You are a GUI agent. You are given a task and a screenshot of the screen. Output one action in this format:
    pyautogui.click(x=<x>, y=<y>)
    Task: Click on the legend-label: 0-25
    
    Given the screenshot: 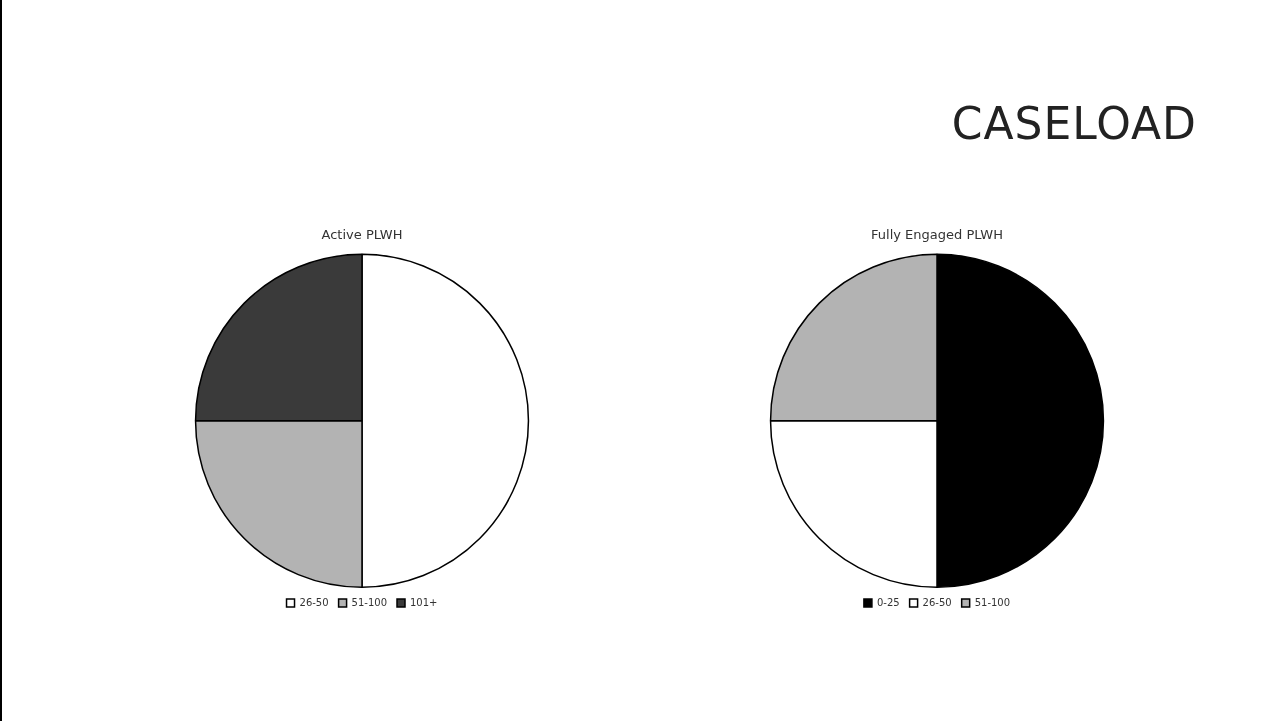 What is the action you would take?
    pyautogui.click(x=888, y=602)
    